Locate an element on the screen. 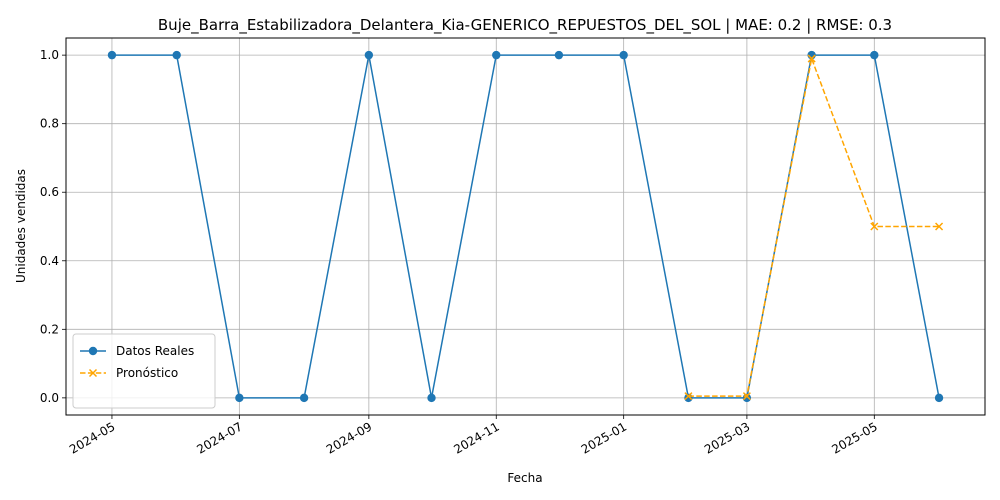 This screenshot has width=1000, height=500. y-tick-label: 0.6 is located at coordinates (49, 192).